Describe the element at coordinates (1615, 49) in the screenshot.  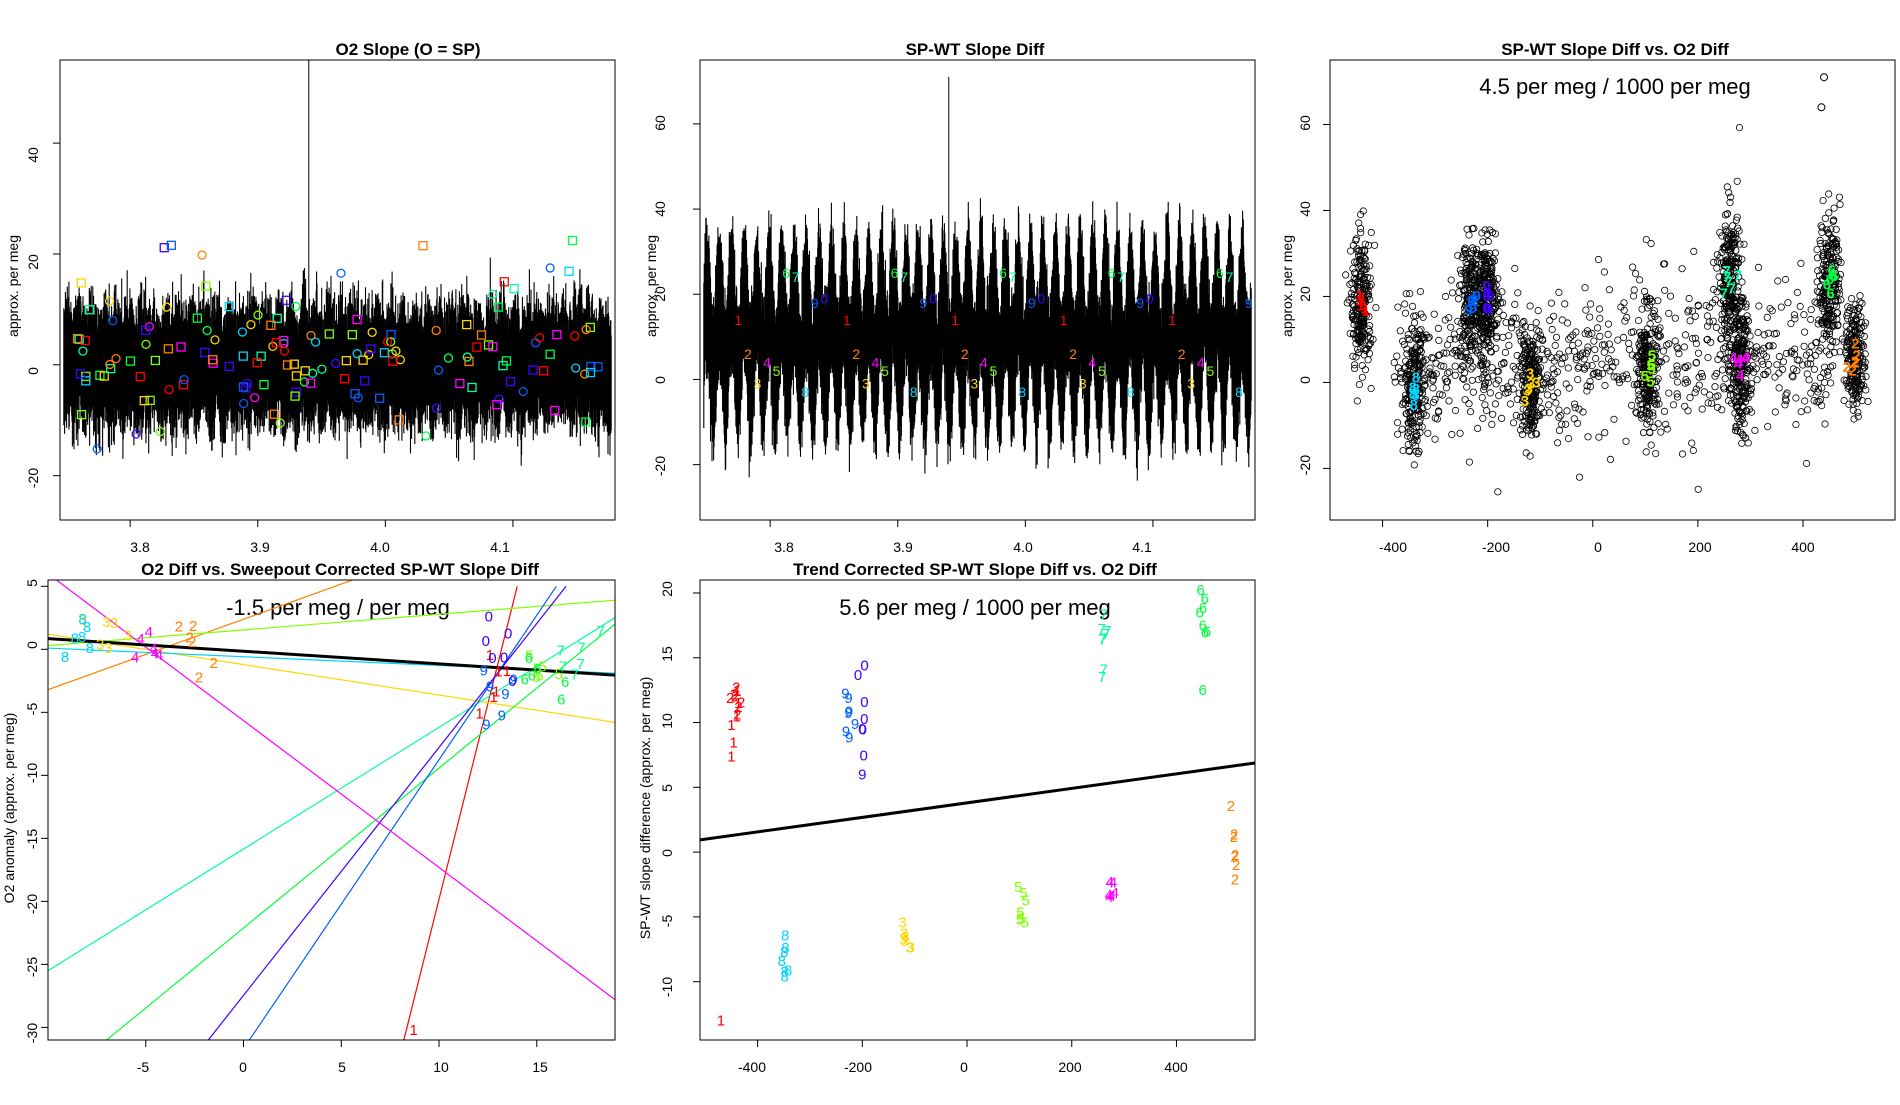
I see `panel-title: SP-WT Slope Diff vs. O2 Diff` at that location.